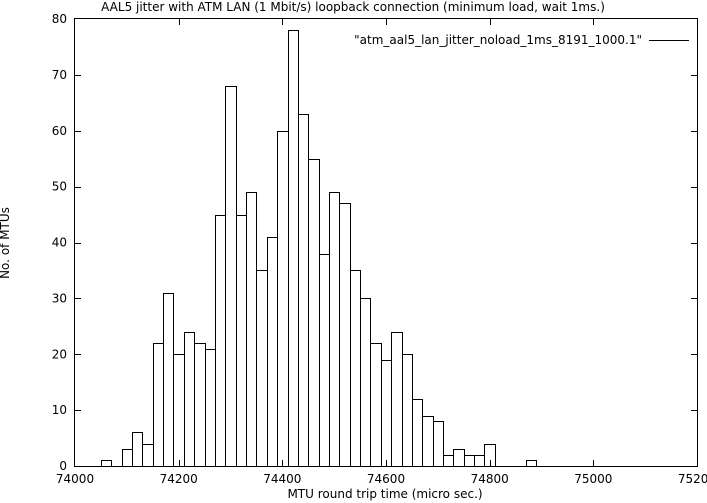 The width and height of the screenshot is (707, 503). What do you see at coordinates (59, 19) in the screenshot?
I see `y-tick-label: 80` at bounding box center [59, 19].